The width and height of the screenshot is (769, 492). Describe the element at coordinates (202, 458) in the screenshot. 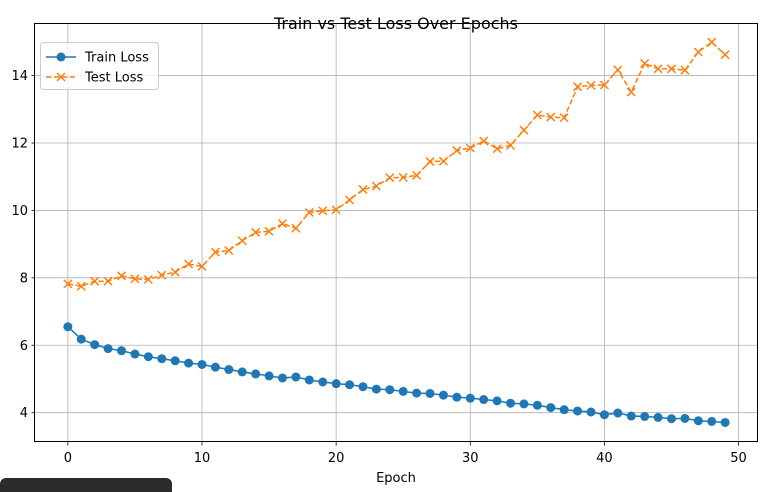

I see `x-tick-label: 10` at that location.